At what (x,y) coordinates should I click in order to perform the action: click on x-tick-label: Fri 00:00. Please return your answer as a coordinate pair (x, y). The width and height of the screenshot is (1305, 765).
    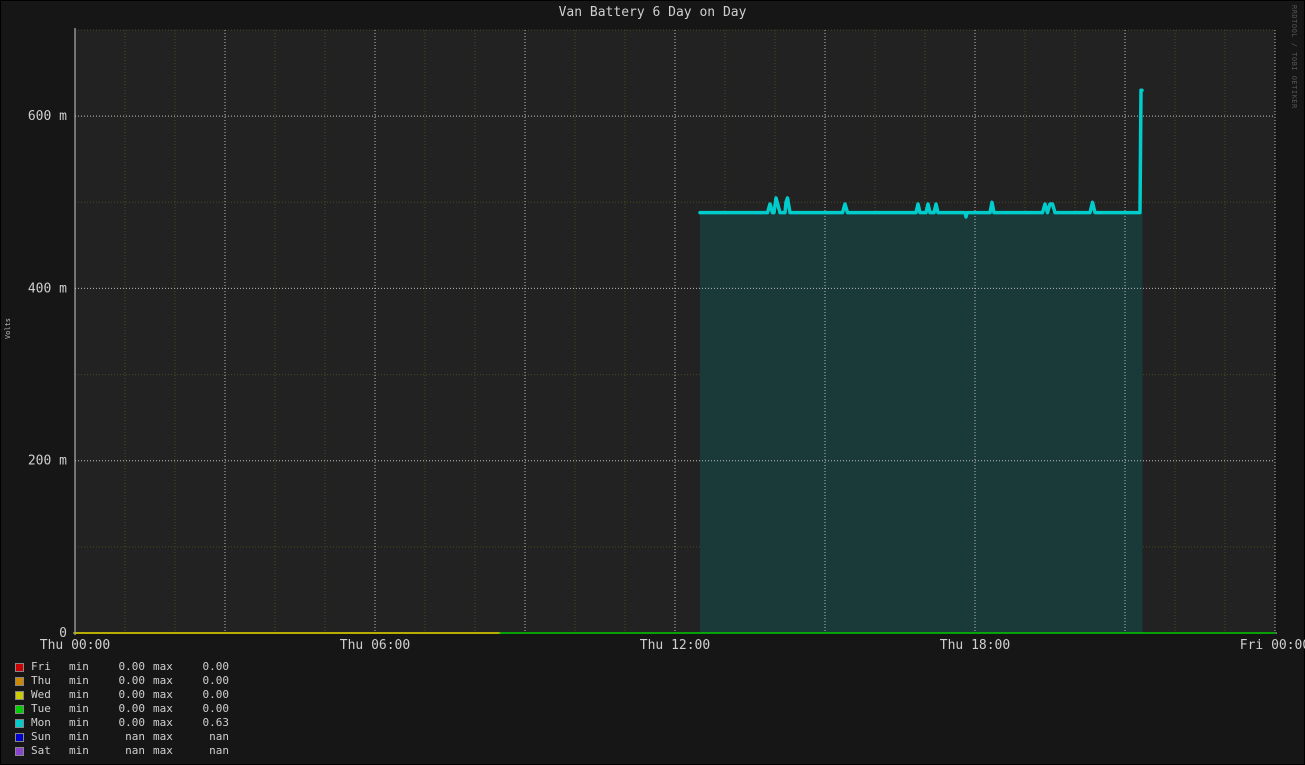
    Looking at the image, I should click on (1272, 645).